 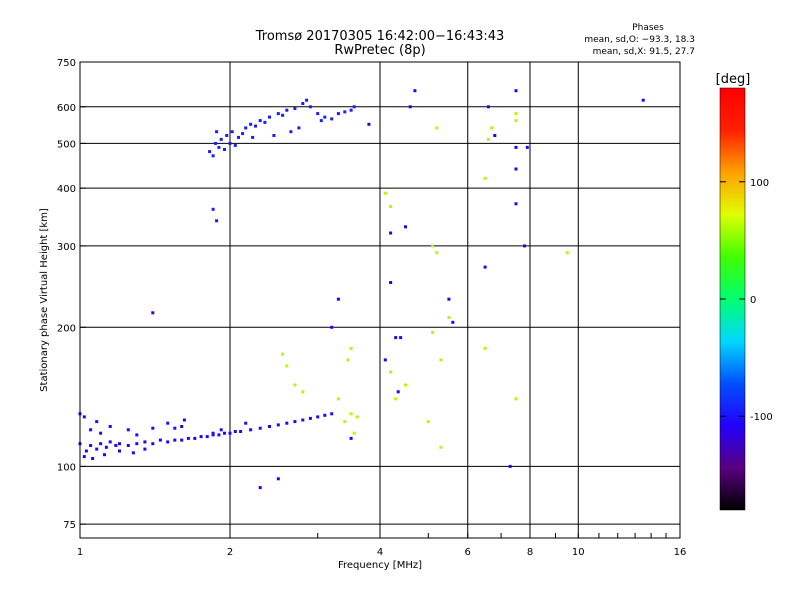 What do you see at coordinates (69, 525) in the screenshot?
I see `y-tick-label: 75` at bounding box center [69, 525].